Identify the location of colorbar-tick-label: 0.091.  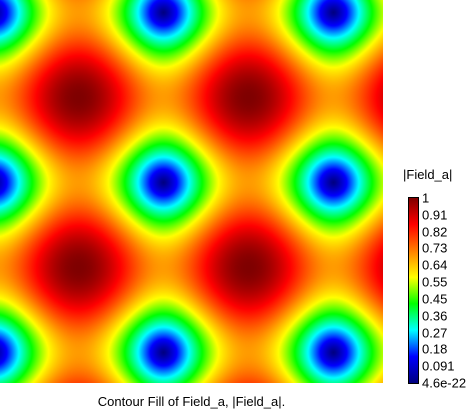
(438, 366).